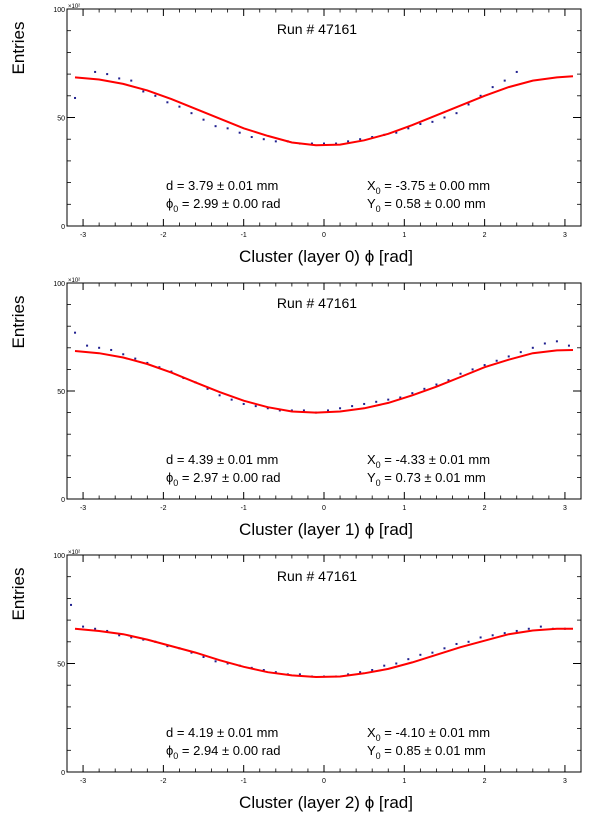 The height and width of the screenshot is (822, 598). I want to click on fit-result-phi0: ϕ0 = 2.99 ± 0.00 rad, so click(223, 205).